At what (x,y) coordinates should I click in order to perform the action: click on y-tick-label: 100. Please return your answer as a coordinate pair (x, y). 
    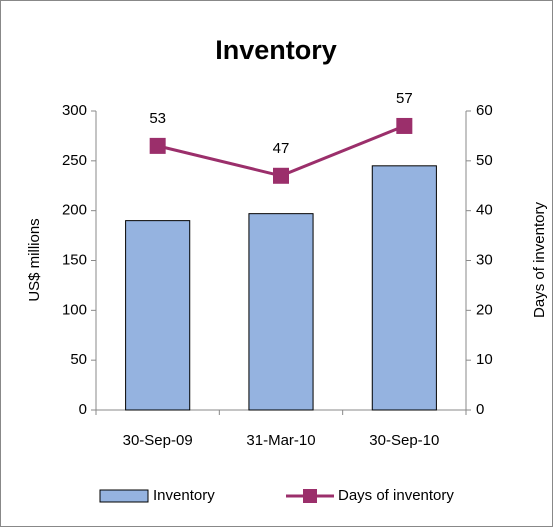
    Looking at the image, I should click on (74, 309).